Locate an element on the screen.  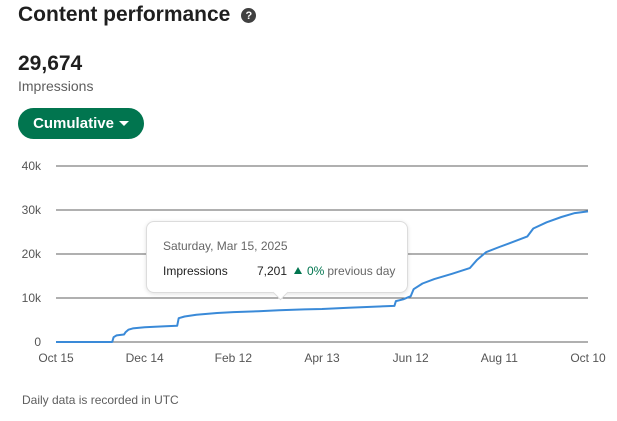
y-tick-label: 20k is located at coordinates (32, 254).